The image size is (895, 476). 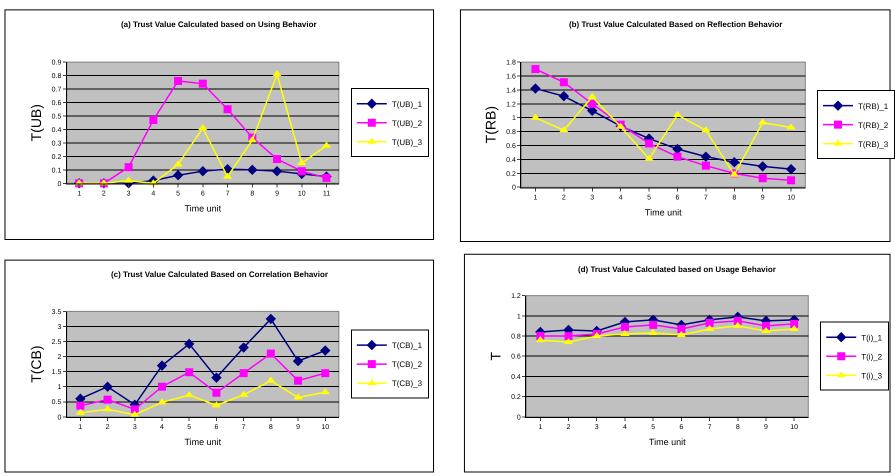 I want to click on legend-label: T(CB)_1, so click(x=407, y=345).